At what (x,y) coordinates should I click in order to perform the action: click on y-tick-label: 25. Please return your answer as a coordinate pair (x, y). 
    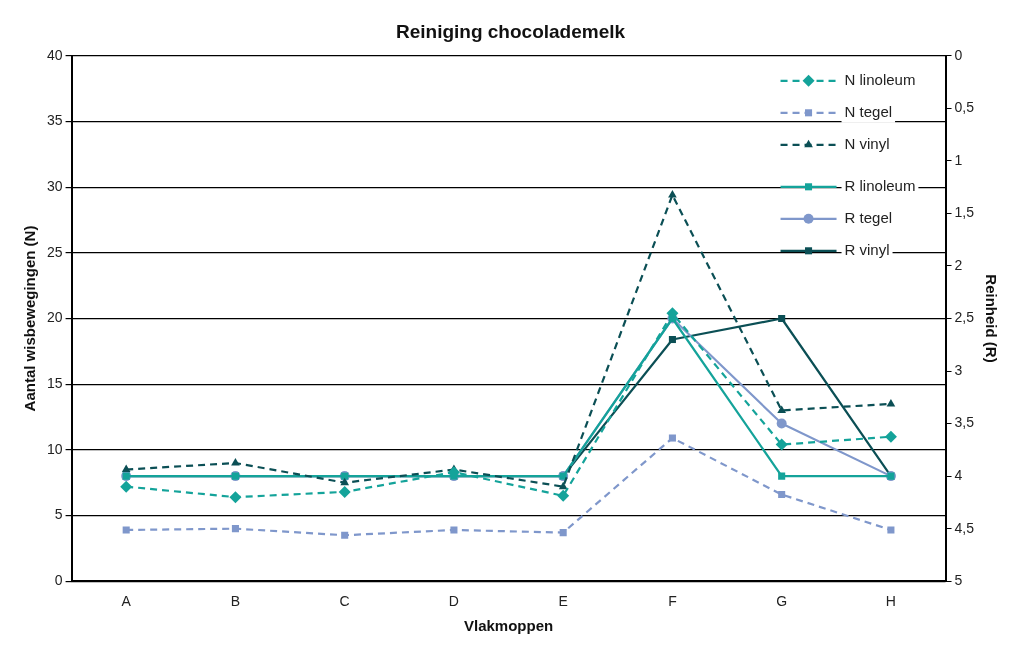
    Looking at the image, I should click on (54, 251).